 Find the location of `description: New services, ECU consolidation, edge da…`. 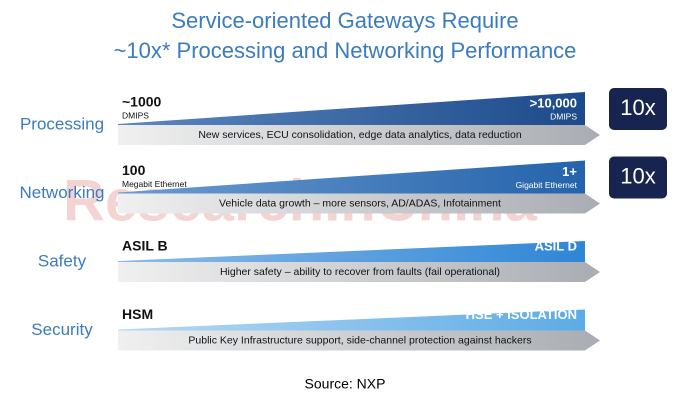

description: New services, ECU consolidation, edge da… is located at coordinates (360, 135).